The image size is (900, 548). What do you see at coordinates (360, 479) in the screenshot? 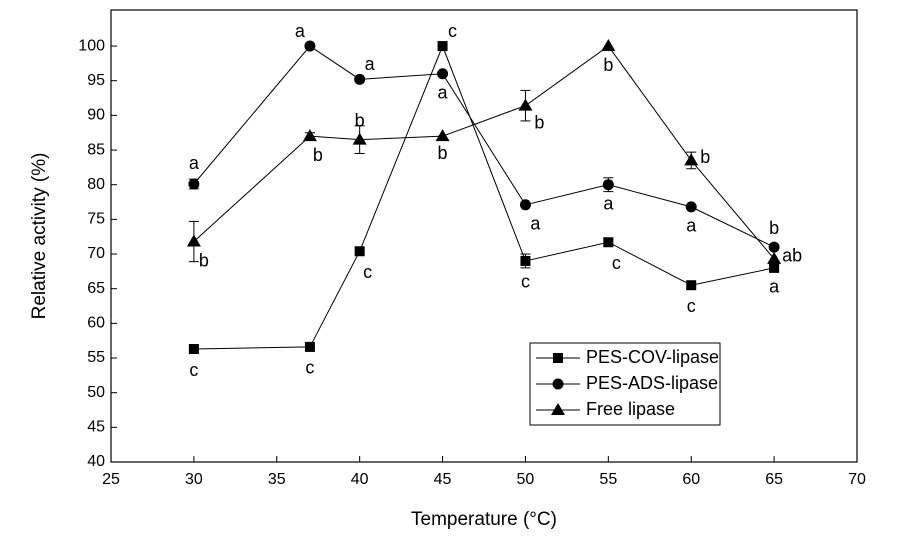
I see `x-tick-label: 40` at bounding box center [360, 479].